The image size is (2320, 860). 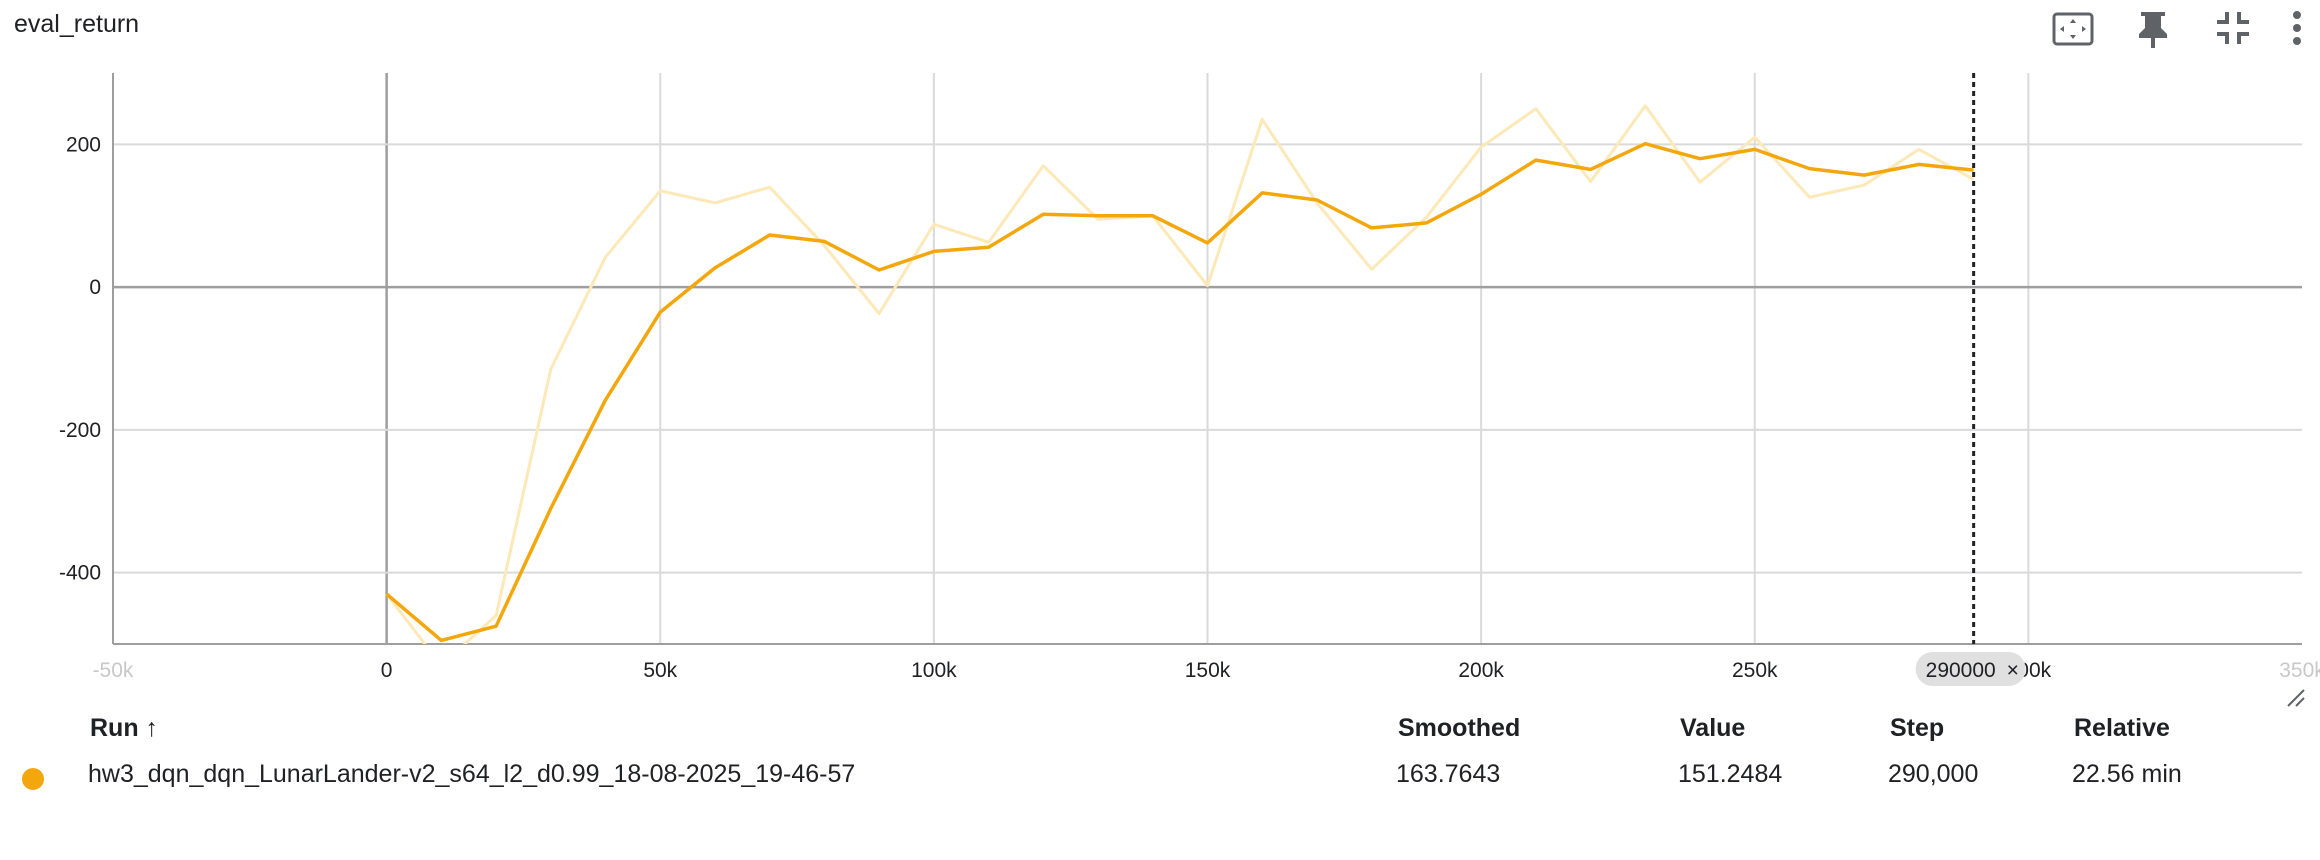 I want to click on y-tick-label: -400, so click(x=80, y=573).